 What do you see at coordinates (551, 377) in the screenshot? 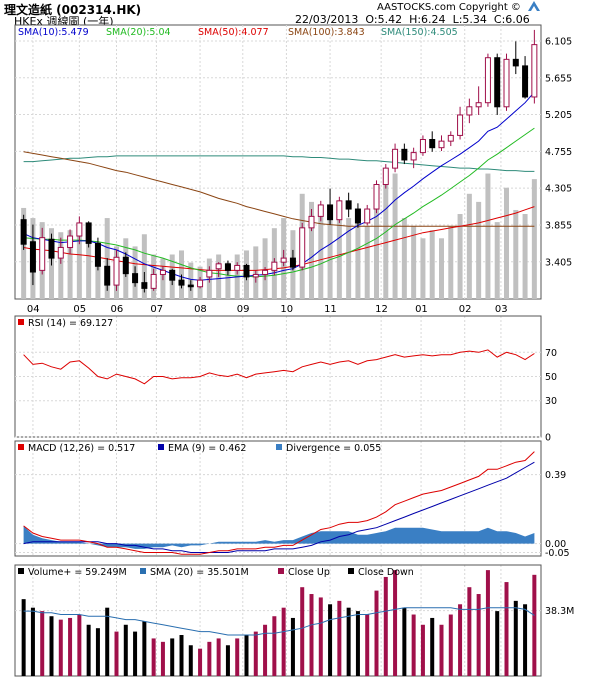
I see `rsi-tick-label: 50` at bounding box center [551, 377].